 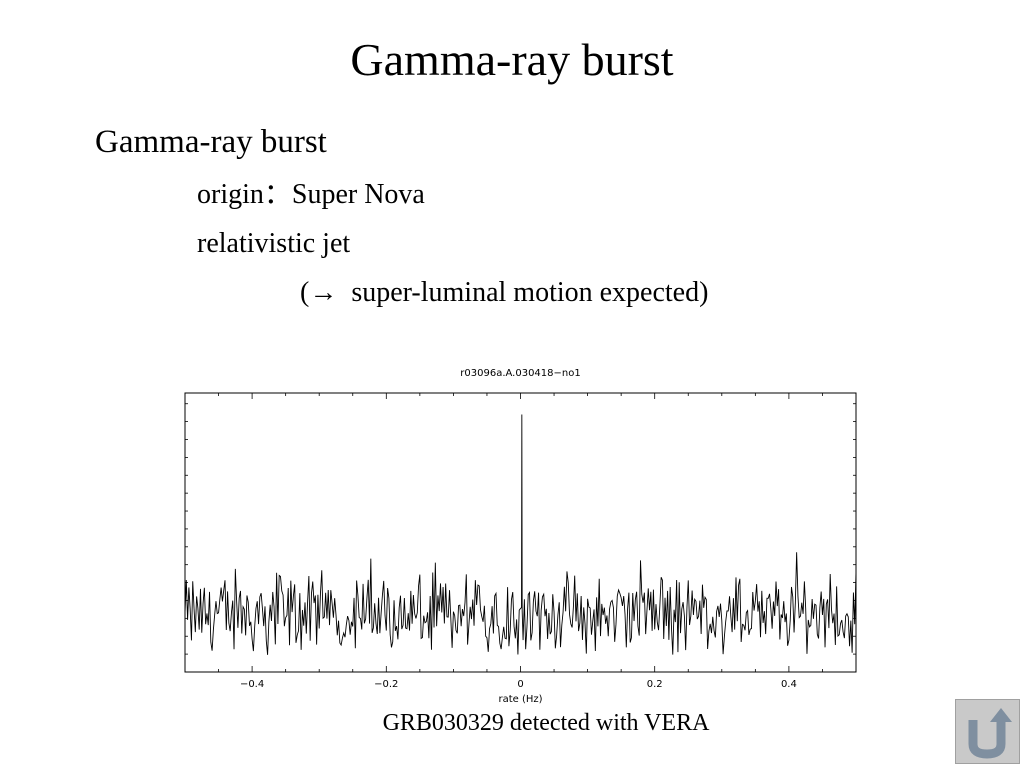 What do you see at coordinates (520, 699) in the screenshot?
I see `x-axis-label: rate (Hz)` at bounding box center [520, 699].